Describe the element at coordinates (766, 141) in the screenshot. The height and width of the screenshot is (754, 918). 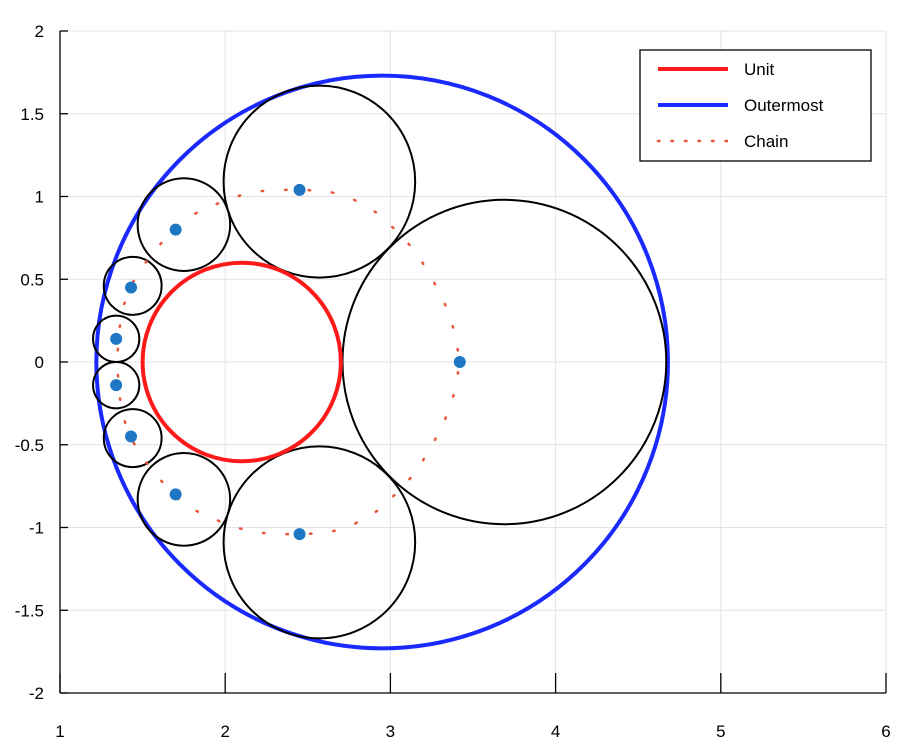
I see `legend-label-chain: Chain` at that location.